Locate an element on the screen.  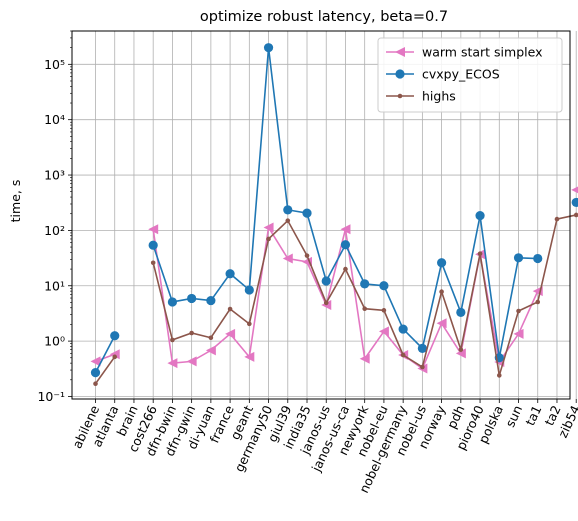
legend-label: cvxpy_ECOS is located at coordinates (461, 74).